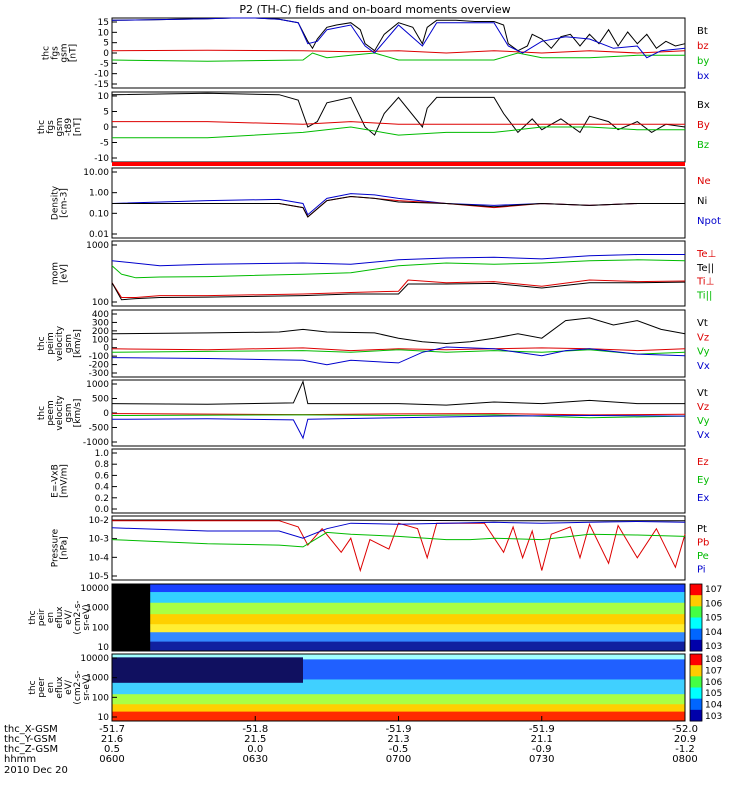 The image size is (750, 800). Describe the element at coordinates (102, 488) in the screenshot. I see `efield-ytick-label: 0.4` at that location.